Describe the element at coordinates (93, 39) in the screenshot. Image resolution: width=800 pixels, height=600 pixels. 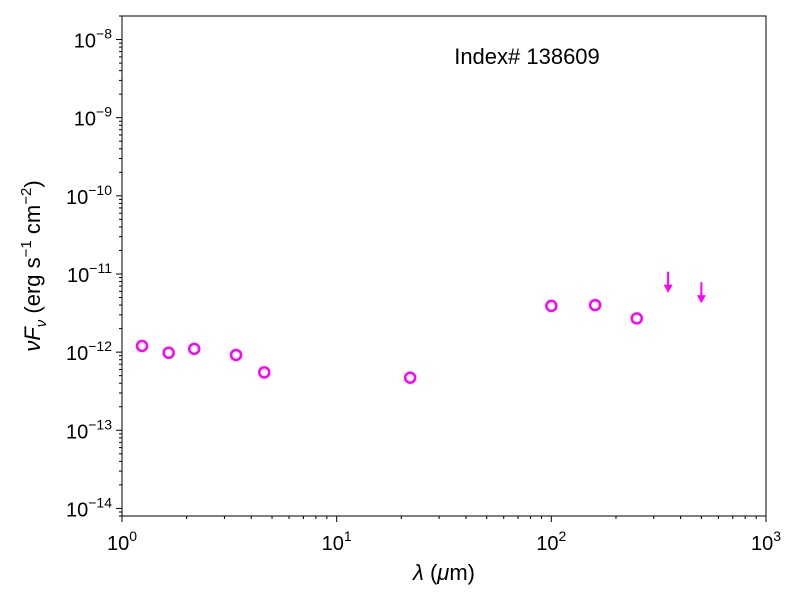
I see `y-tick-label: 10⁻⁸` at that location.